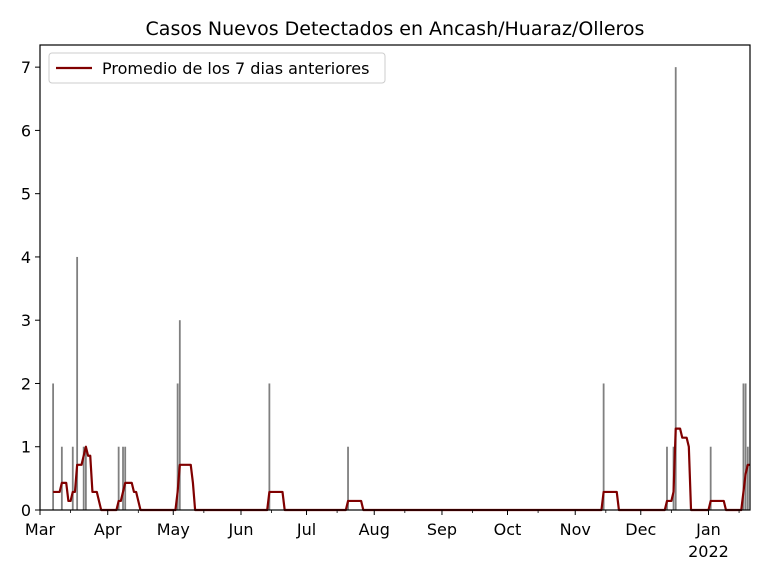 The height and width of the screenshot is (576, 768). Describe the element at coordinates (26, 320) in the screenshot. I see `y-tick-label: 3` at that location.